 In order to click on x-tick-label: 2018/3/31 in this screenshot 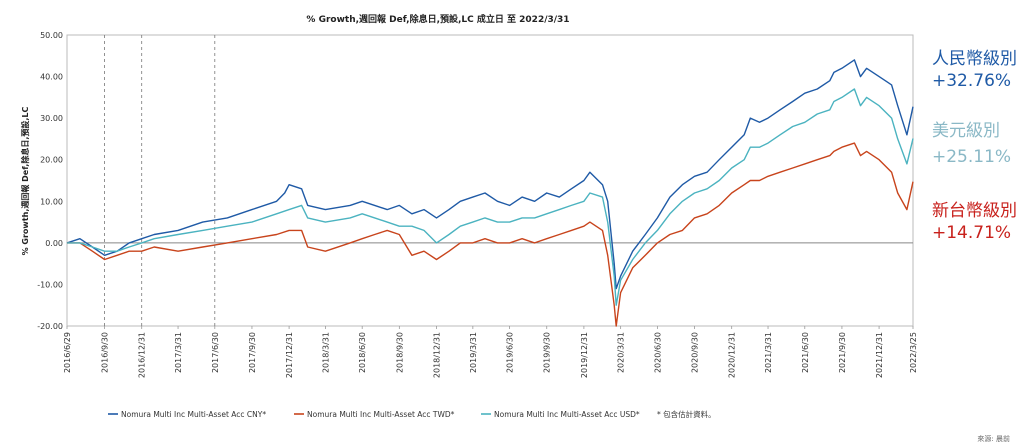, I will do `click(325, 352)`.